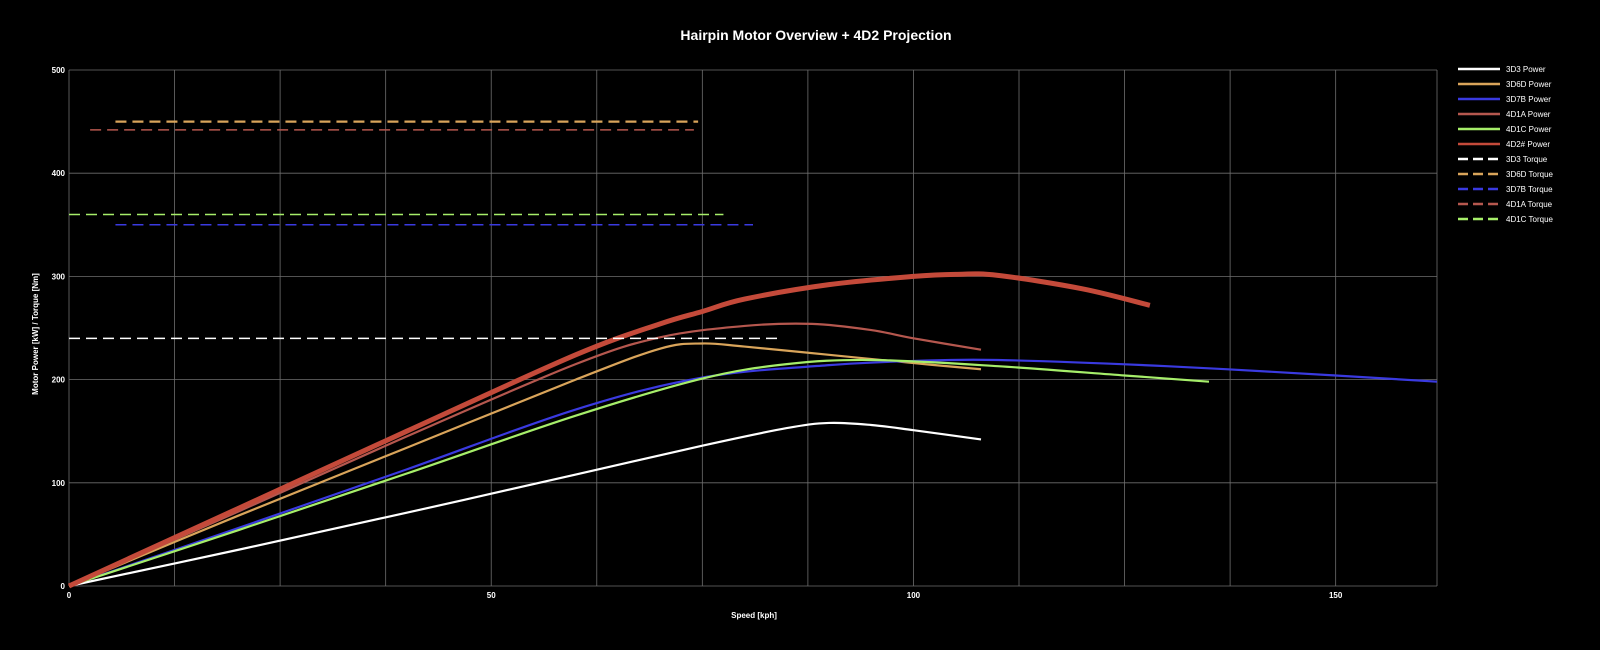 The image size is (1600, 650). I want to click on legend-entry: 4D1C Torque, so click(1530, 219).